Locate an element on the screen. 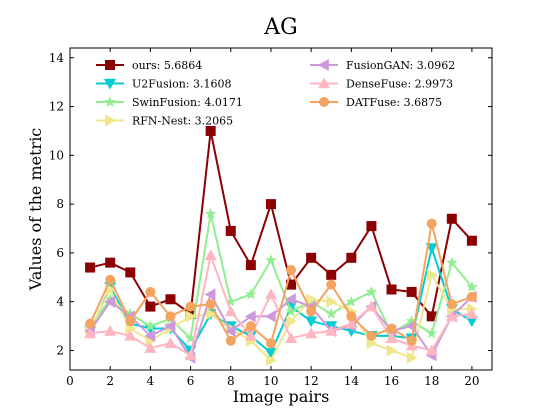  x-axis-label: Image pairs is located at coordinates (281, 396).